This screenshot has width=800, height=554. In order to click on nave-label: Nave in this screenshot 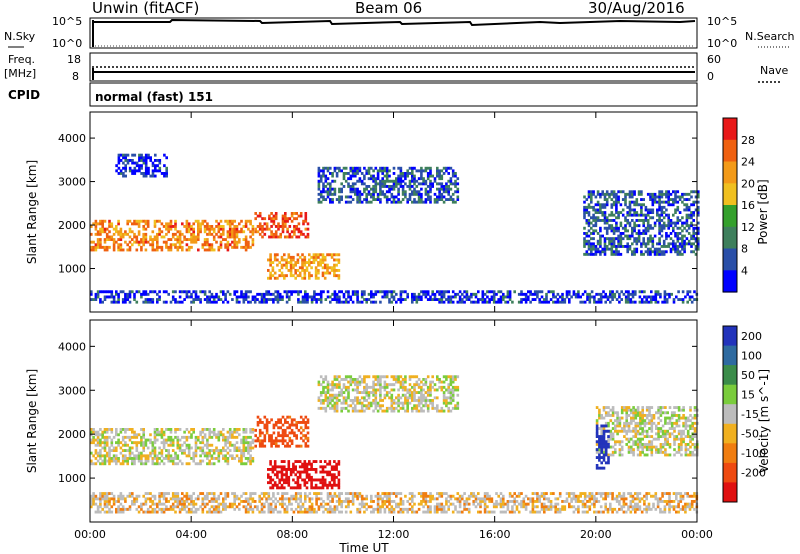, I will do `click(774, 70)`.